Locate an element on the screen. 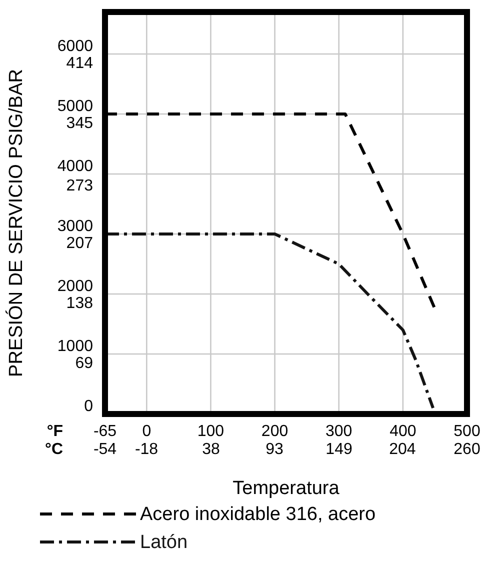 This screenshot has width=486, height=566. x-tick-label: 100 is located at coordinates (210, 431).